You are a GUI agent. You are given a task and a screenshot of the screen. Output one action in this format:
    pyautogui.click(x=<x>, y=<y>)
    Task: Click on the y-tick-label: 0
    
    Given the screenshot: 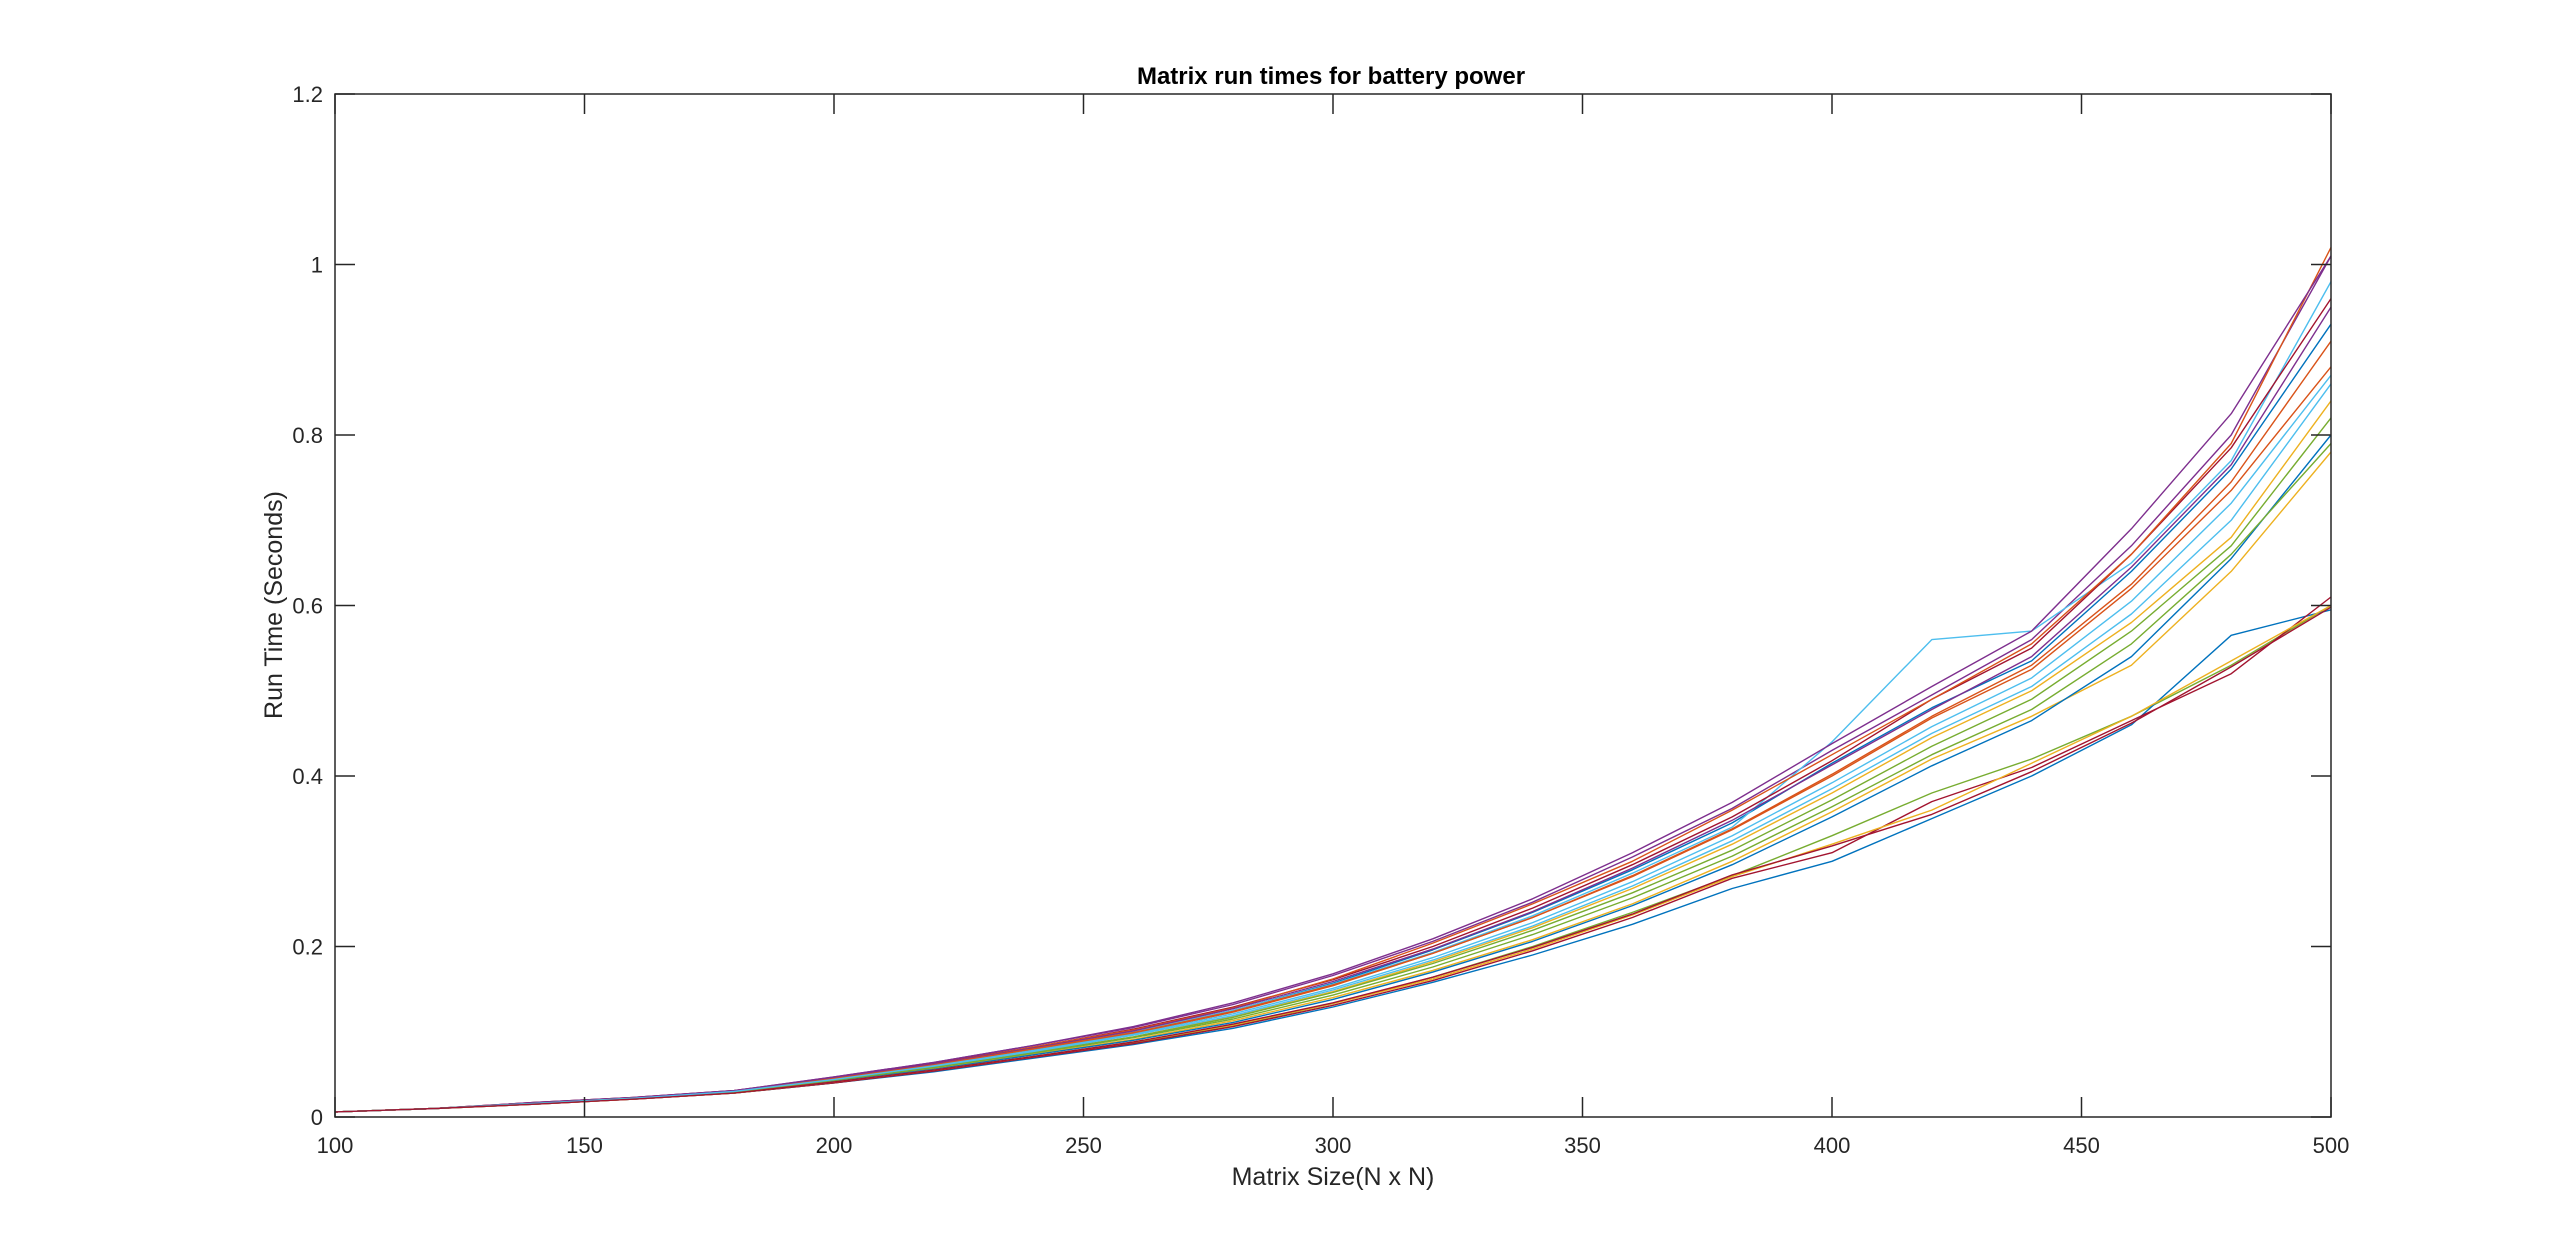 What is the action you would take?
    pyautogui.click(x=317, y=1117)
    